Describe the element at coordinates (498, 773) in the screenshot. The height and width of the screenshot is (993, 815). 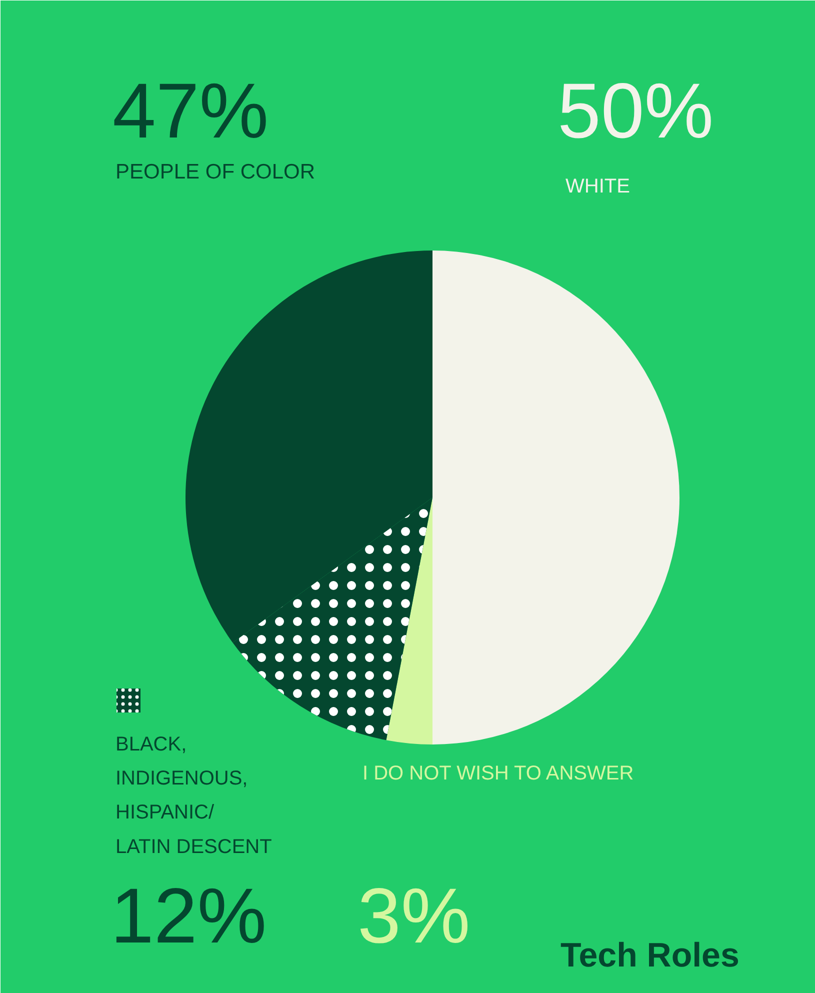
I see `slice-label: I DO NOT WISH TO ANSWER` at that location.